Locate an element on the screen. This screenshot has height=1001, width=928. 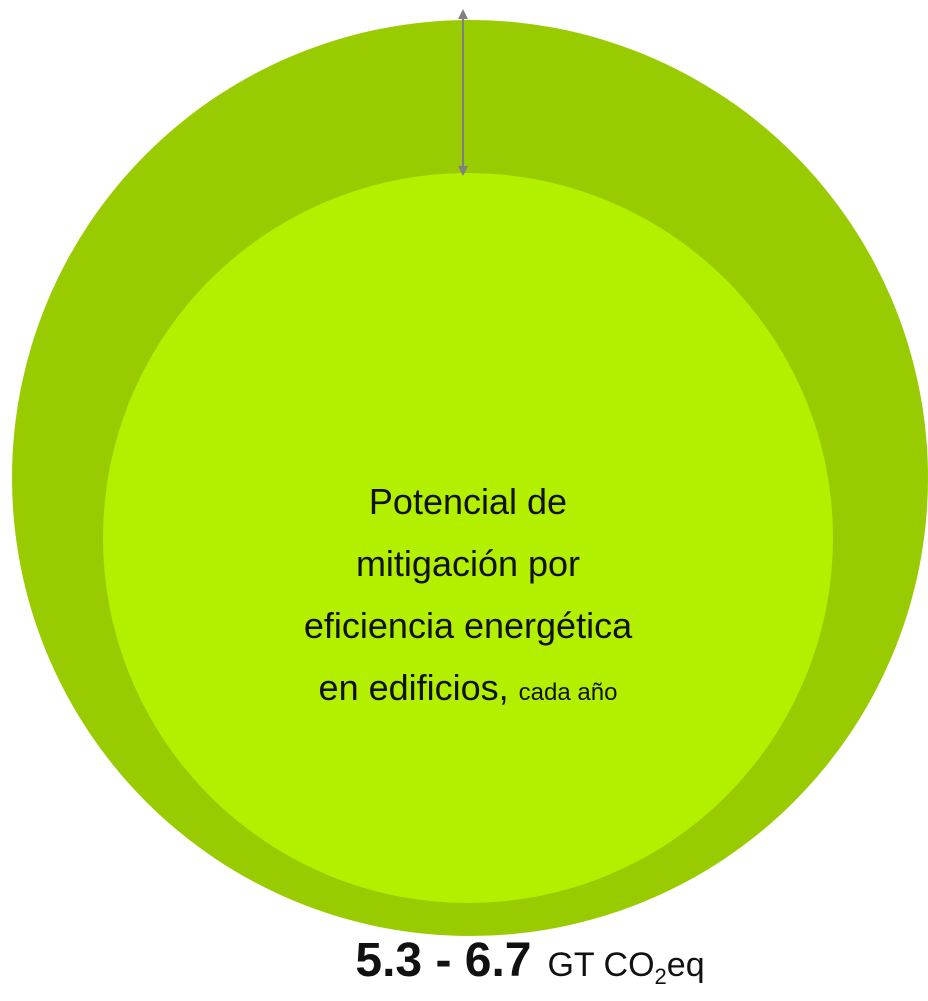
label-line: en edificios, cada año is located at coordinates (468, 687).